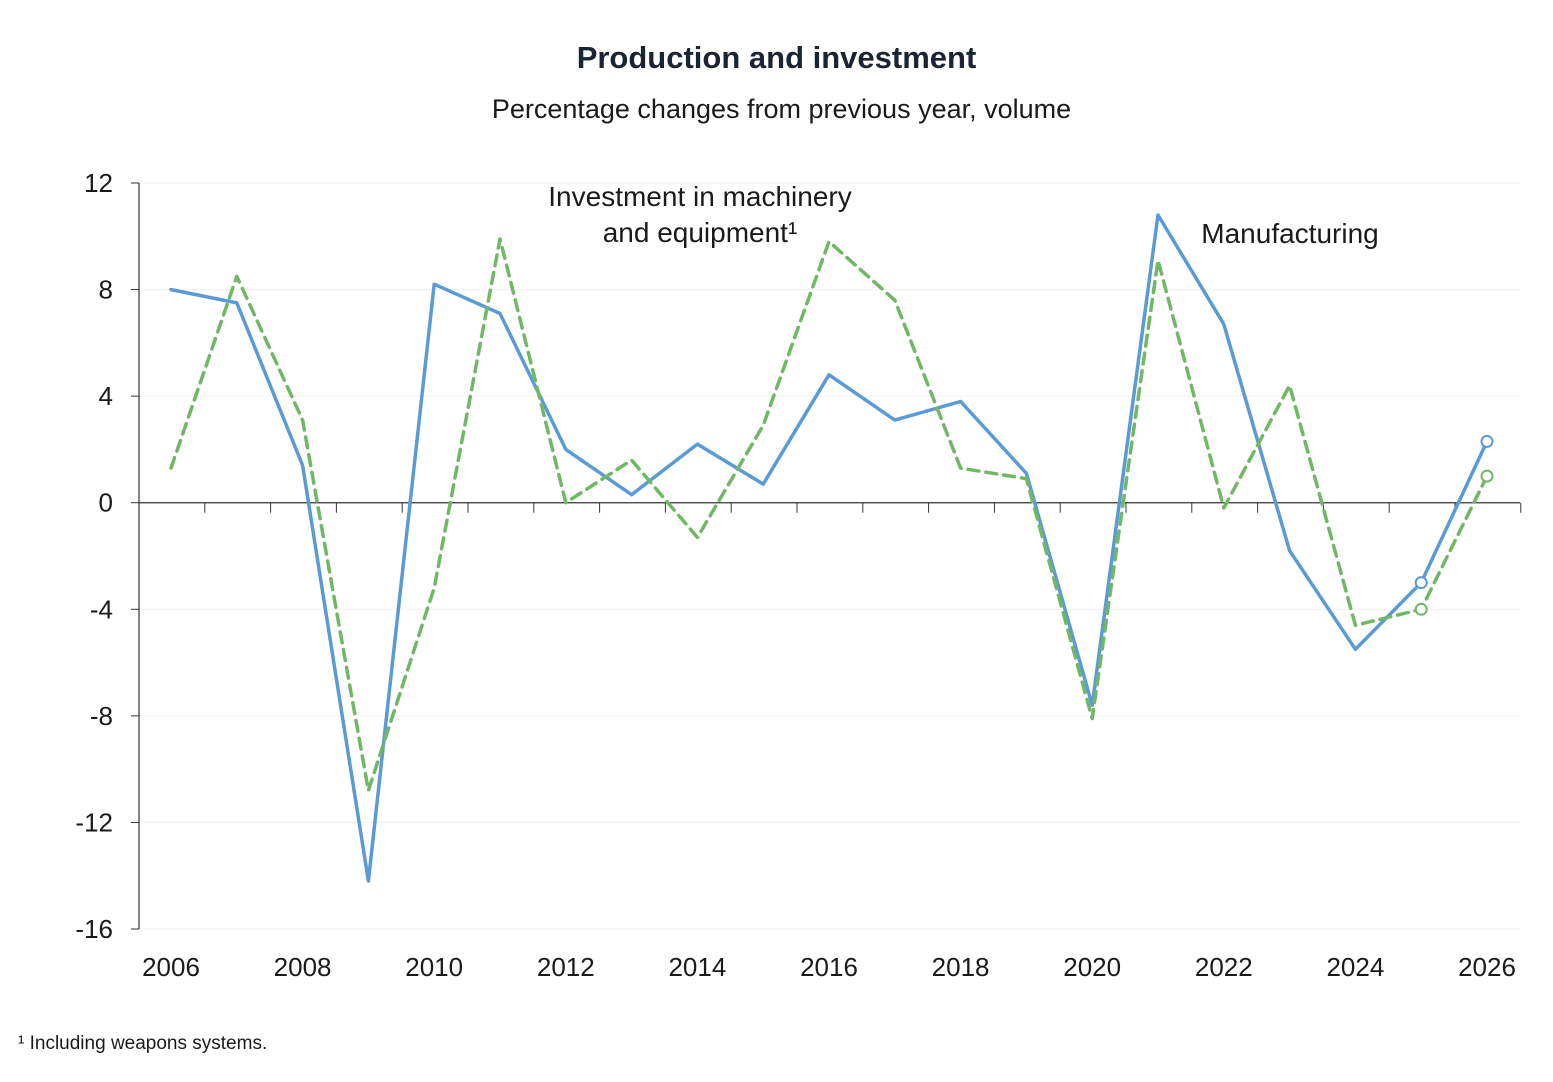 The height and width of the screenshot is (1082, 1553). What do you see at coordinates (1487, 967) in the screenshot?
I see `x-tick-label: 2026` at bounding box center [1487, 967].